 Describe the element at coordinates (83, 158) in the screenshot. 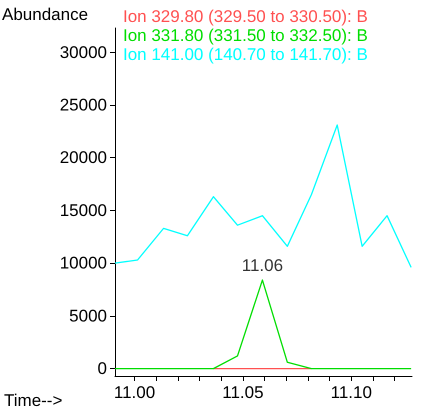

I see `y-tick-label: 20000` at that location.